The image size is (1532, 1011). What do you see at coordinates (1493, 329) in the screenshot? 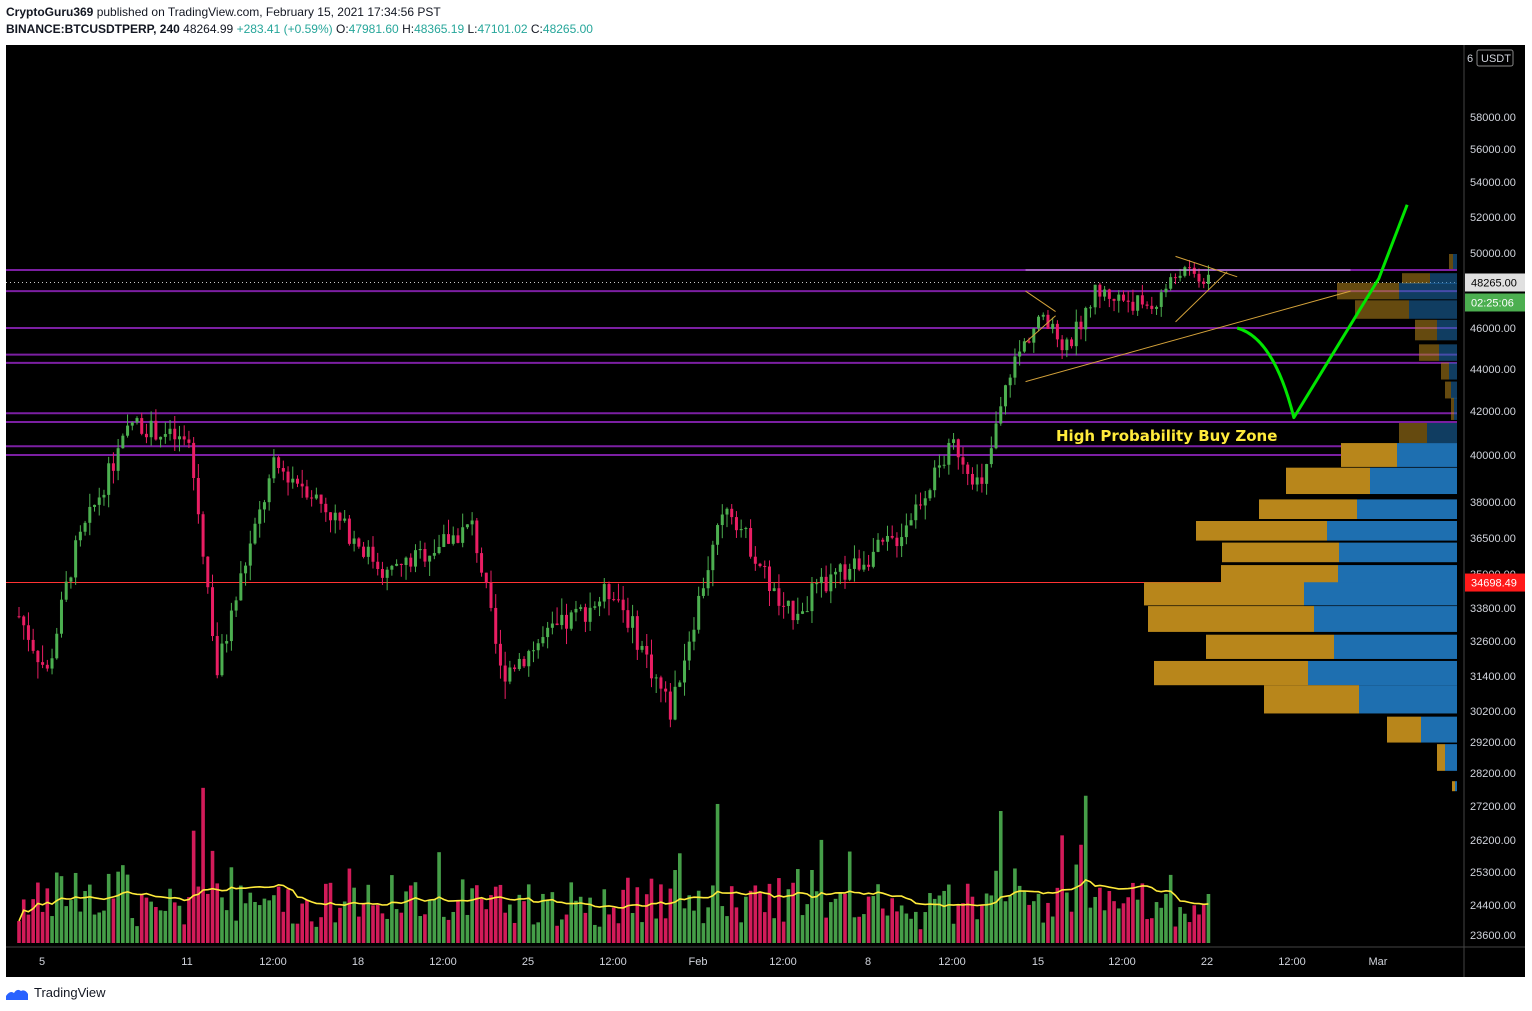
I see `y-tick-label: 46000.00` at bounding box center [1493, 329].